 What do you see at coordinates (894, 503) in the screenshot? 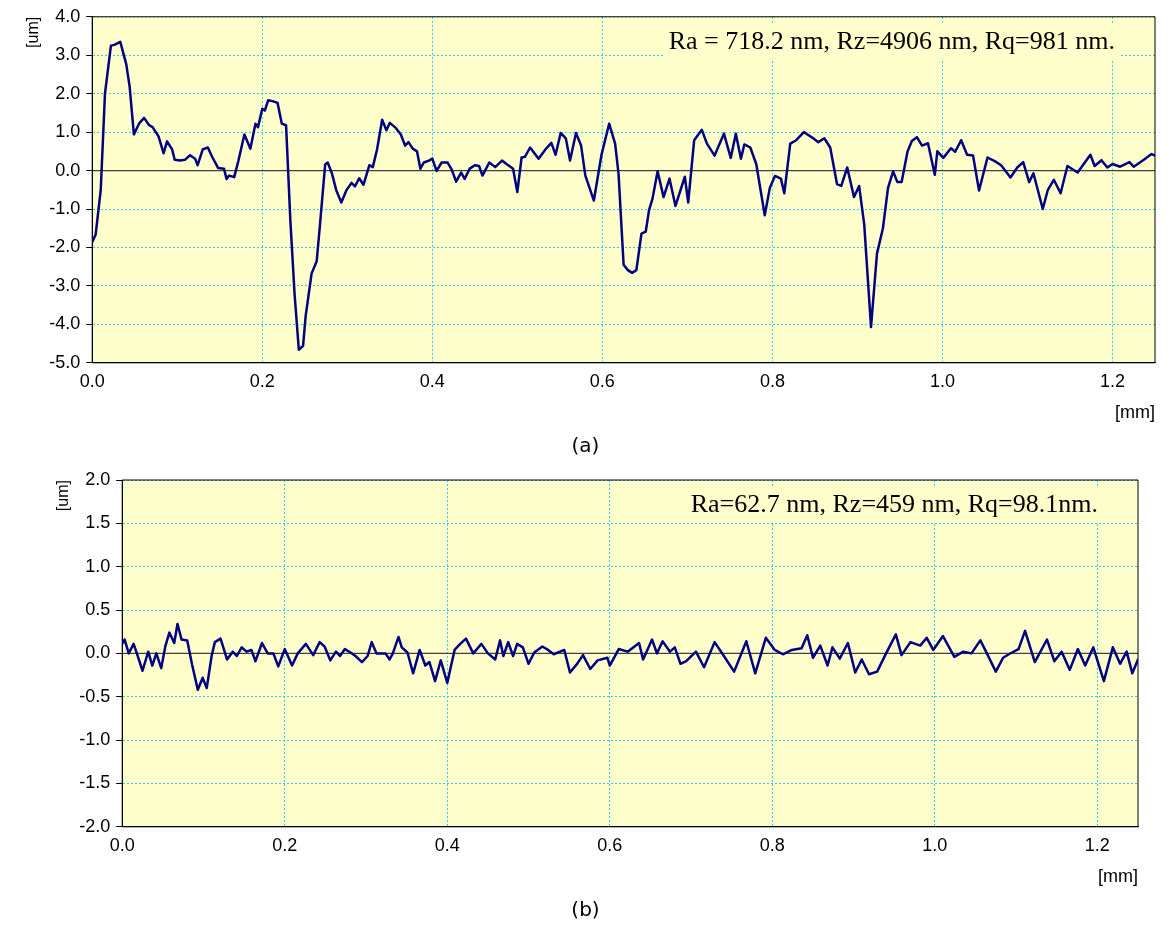
I see `annotation: Ra=62.7 nm, Rz=459 nm, Rq=98.1nm.` at bounding box center [894, 503].